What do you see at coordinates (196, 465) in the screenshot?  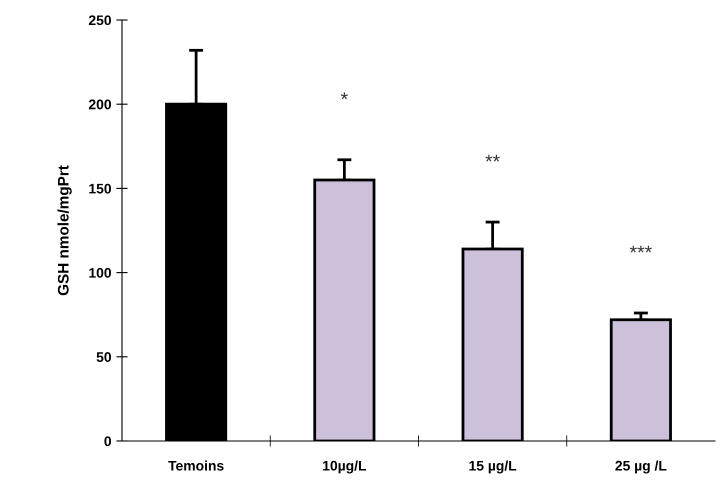 I see `x-tick-label: Temoins` at bounding box center [196, 465].